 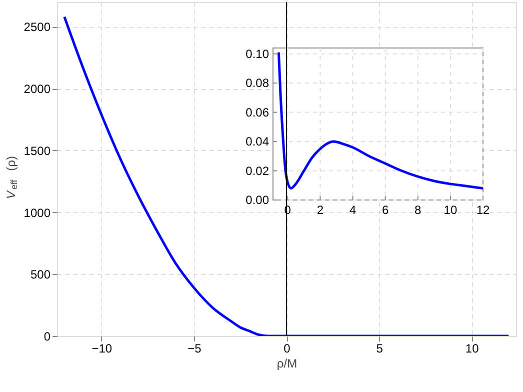 I want to click on y-tick-label: 0, so click(x=47, y=337).